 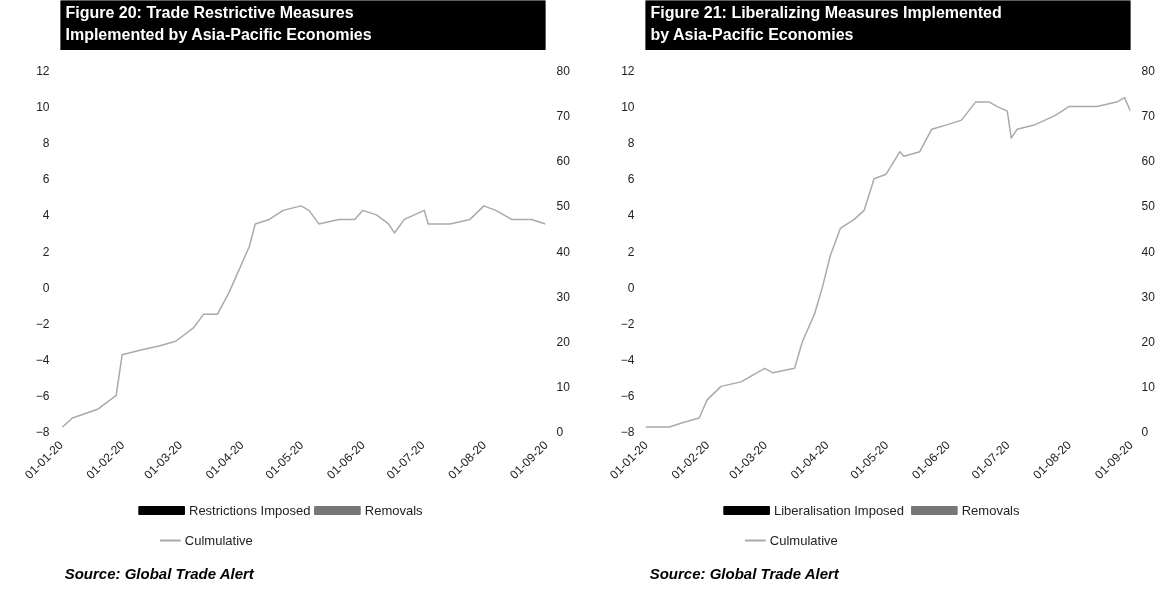 I want to click on chart-title: Figure 21: Liberalizing Measures Implemented by Asia-Pacific Economies, so click(x=826, y=23).